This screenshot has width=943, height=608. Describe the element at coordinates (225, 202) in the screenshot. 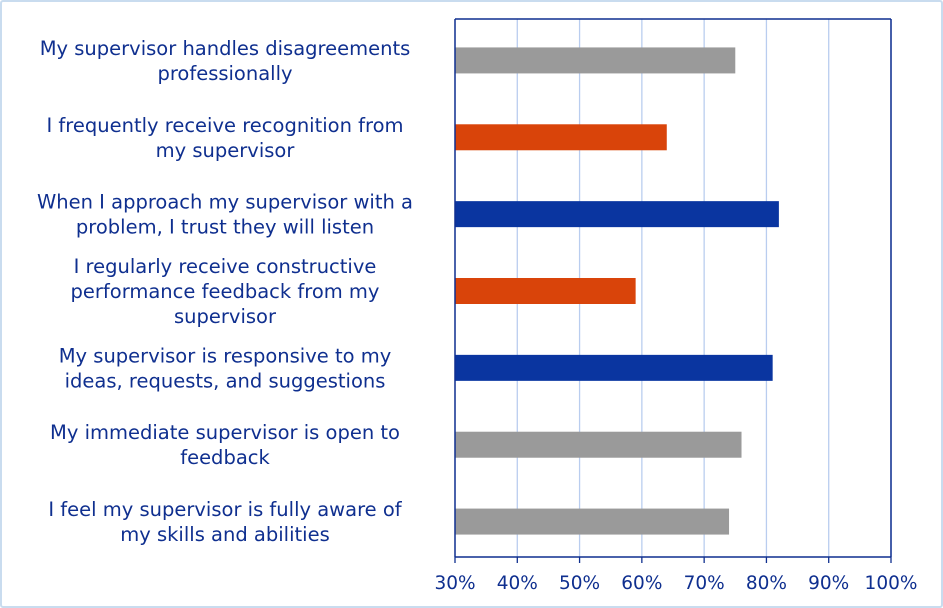

I see `category-label-line: When I approach my supervisor with a` at that location.